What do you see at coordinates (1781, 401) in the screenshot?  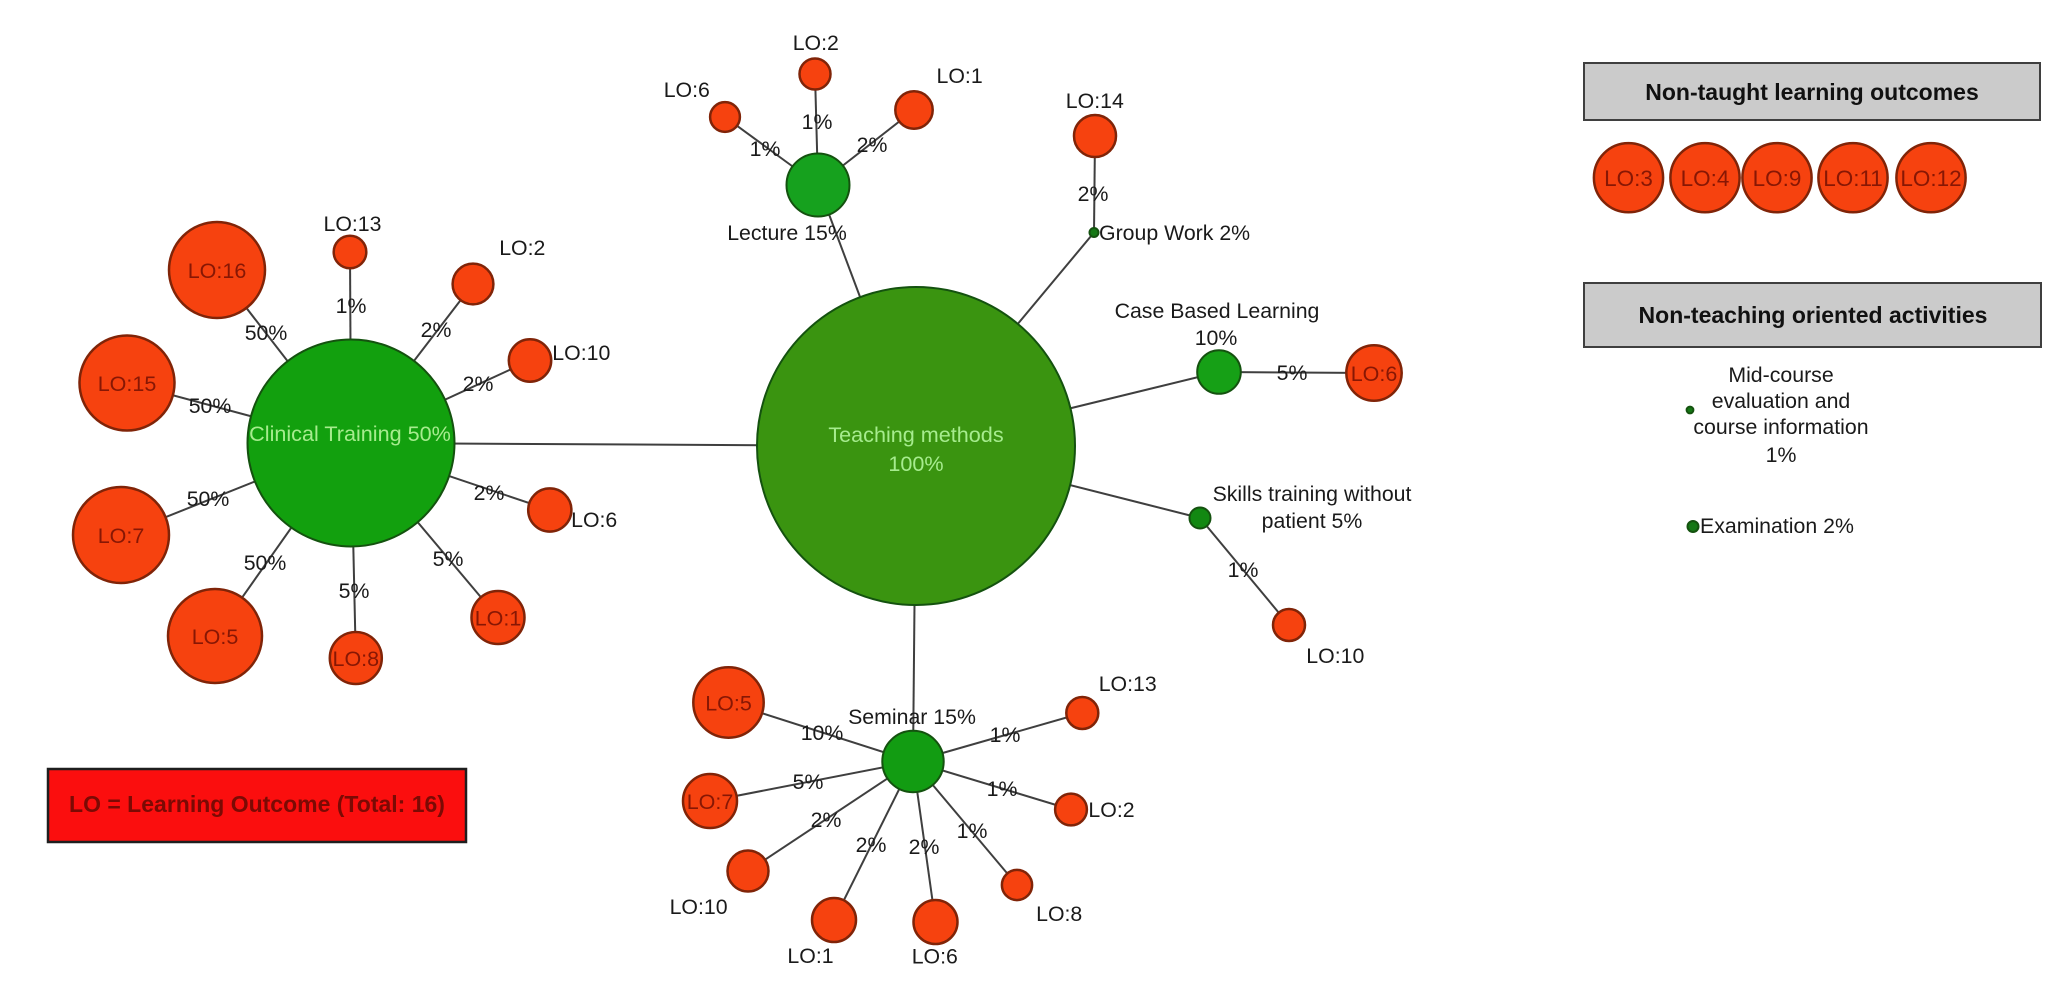 I see `svg-text: evaluation and` at bounding box center [1781, 401].